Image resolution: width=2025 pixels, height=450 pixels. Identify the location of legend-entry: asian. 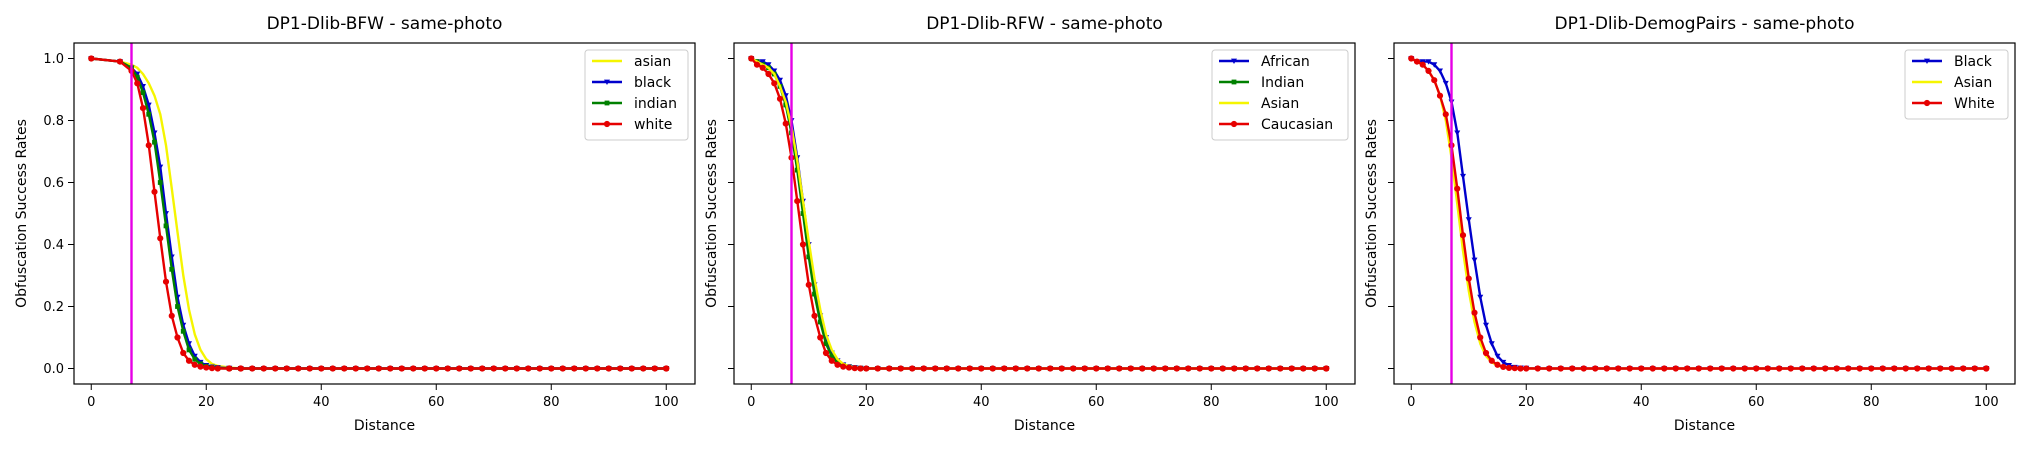
(631, 62).